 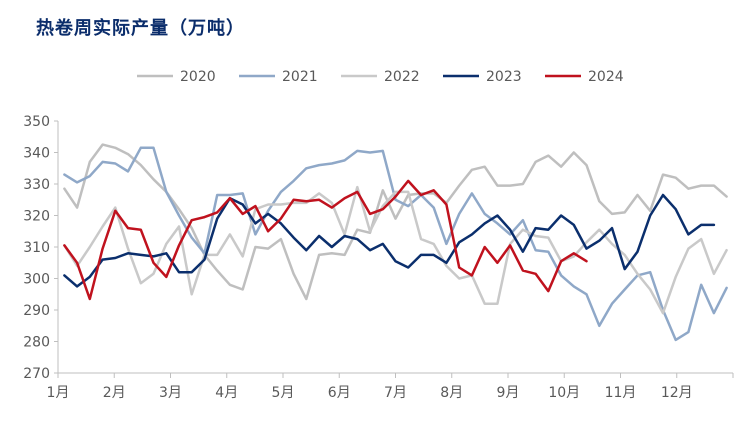 What do you see at coordinates (58, 393) in the screenshot?
I see `x-tick-label: 1月` at bounding box center [58, 393].